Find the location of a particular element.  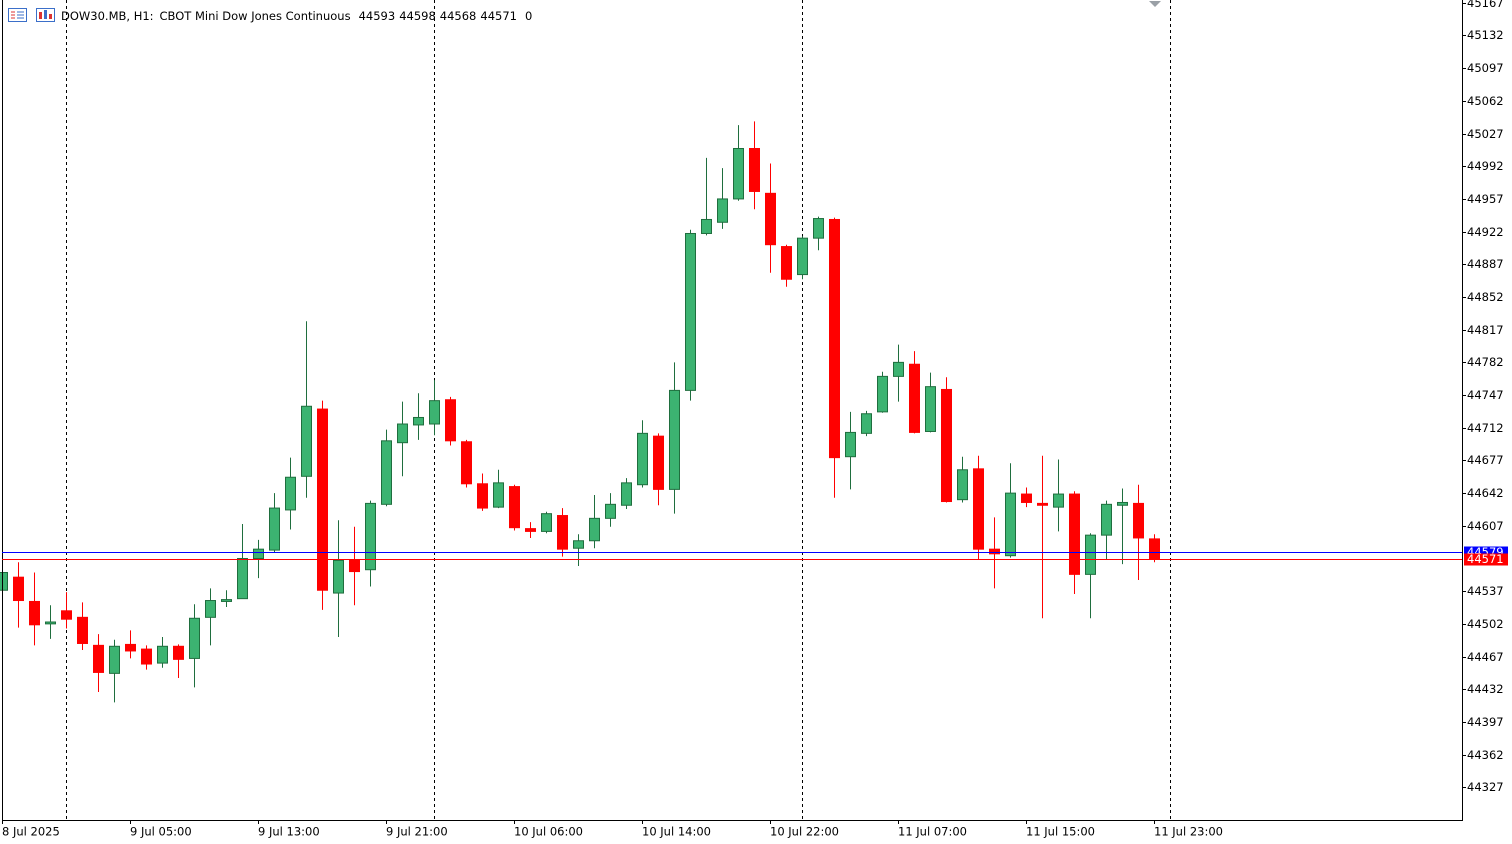

y-tick-label: 44502 is located at coordinates (1485, 624).